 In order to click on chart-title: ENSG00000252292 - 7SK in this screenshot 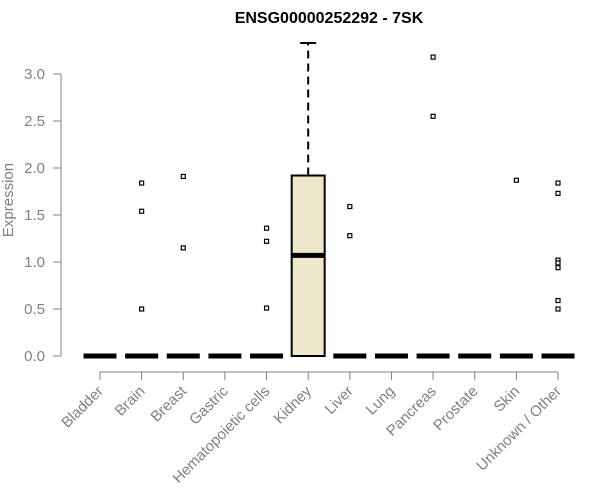, I will do `click(329, 18)`.